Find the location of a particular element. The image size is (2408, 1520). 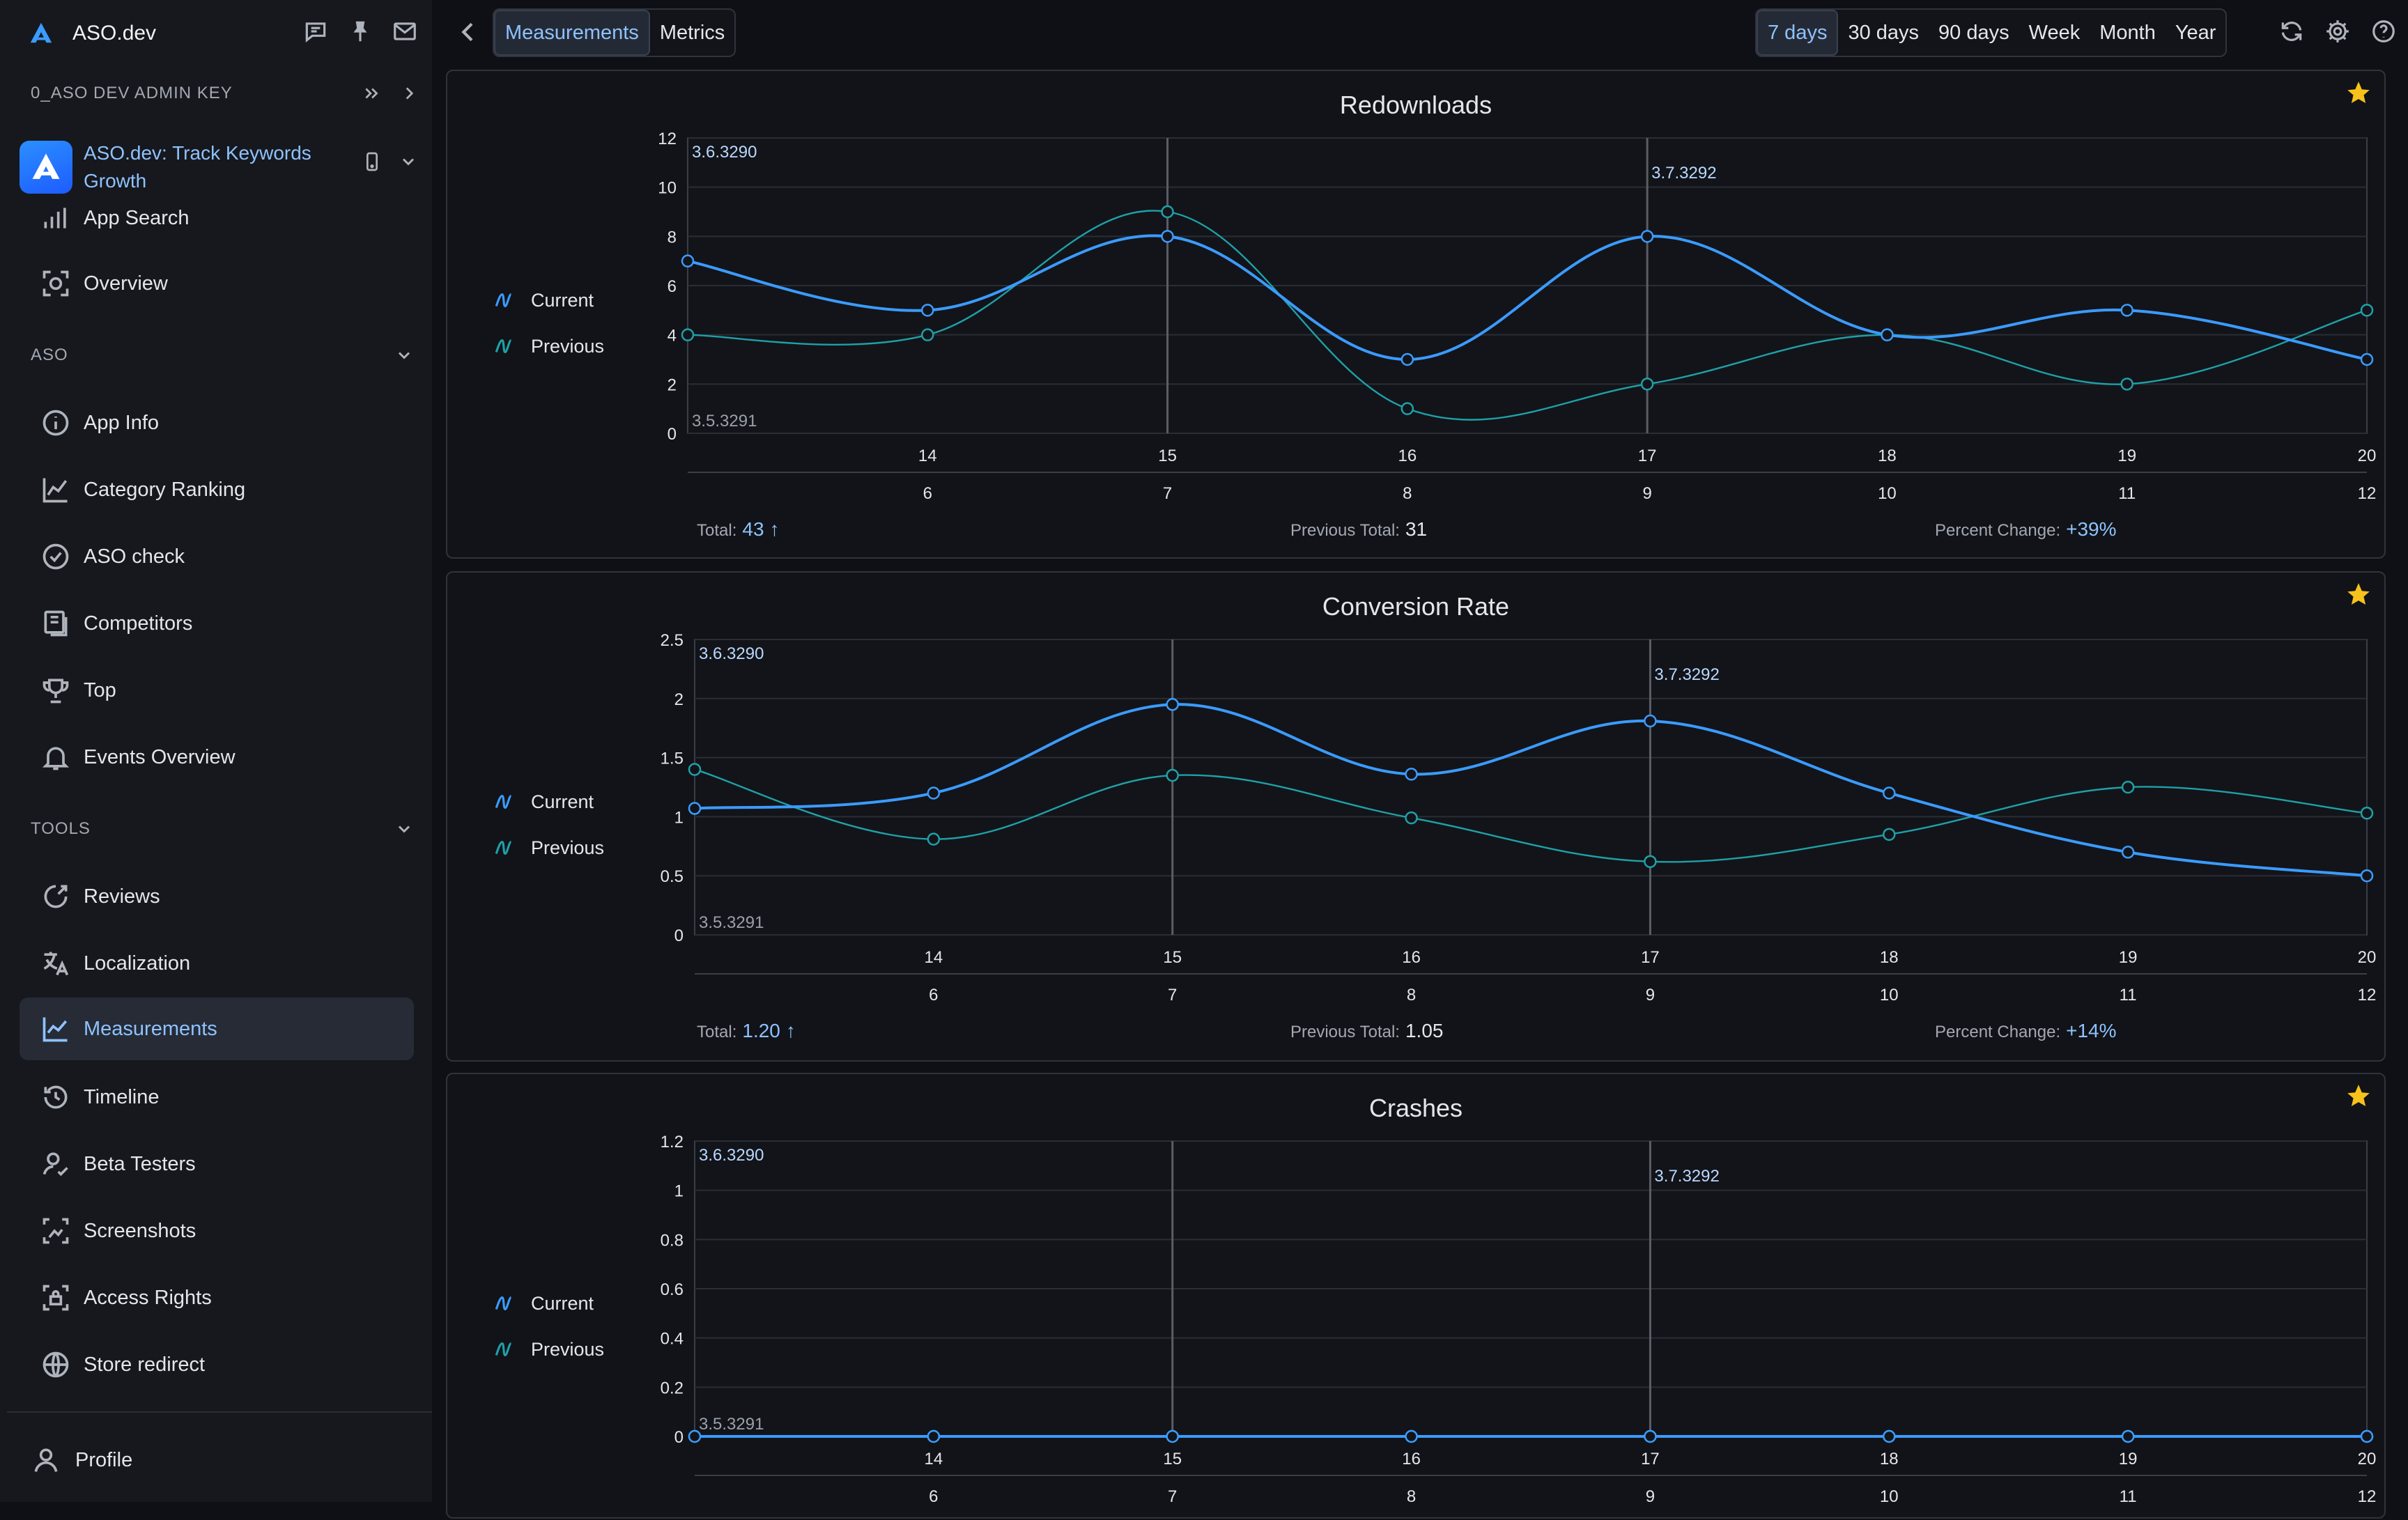

sidebar-item-store-redirect: Store redirect is located at coordinates (217, 1364).